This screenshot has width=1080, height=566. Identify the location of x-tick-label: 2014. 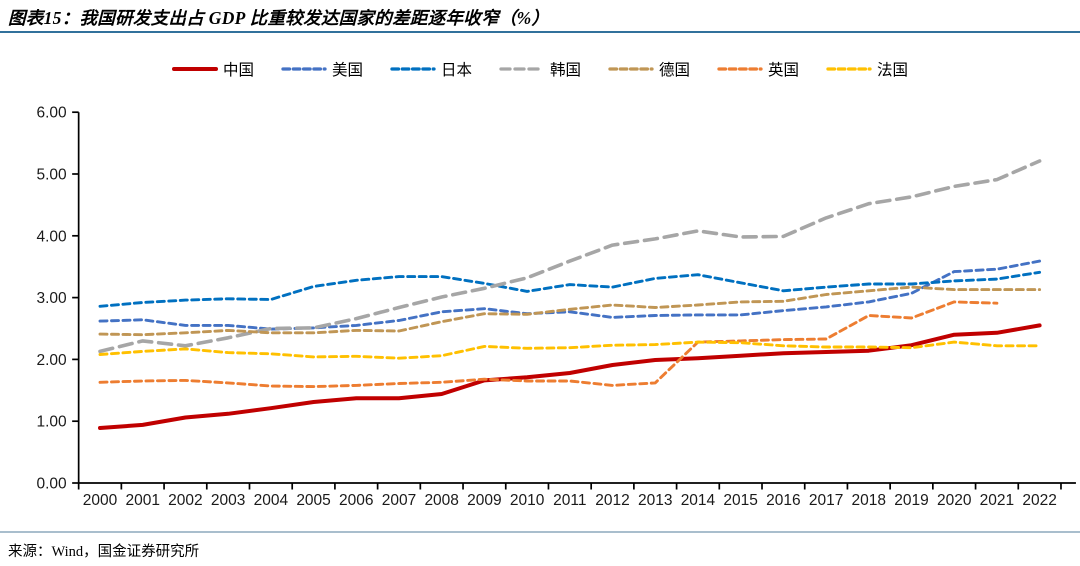
(698, 500).